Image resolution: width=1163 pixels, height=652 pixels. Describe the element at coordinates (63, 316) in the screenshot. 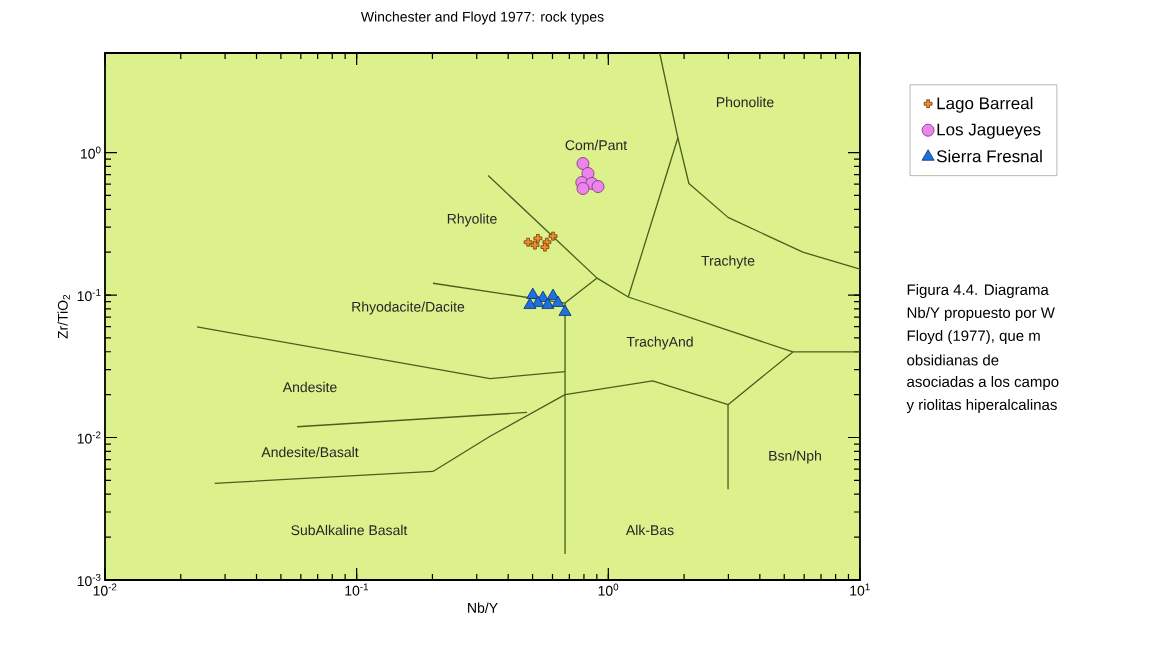

I see `y-axis-title: Zr/TiO$_{2}$` at that location.